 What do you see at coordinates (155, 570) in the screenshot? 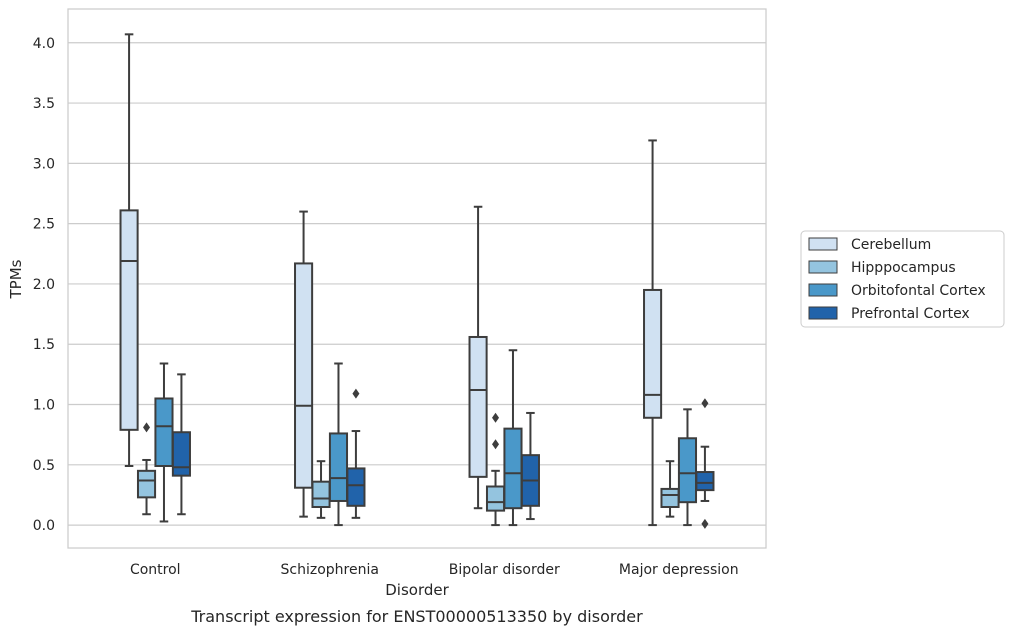
I see `x-tick-label: Control` at bounding box center [155, 570].